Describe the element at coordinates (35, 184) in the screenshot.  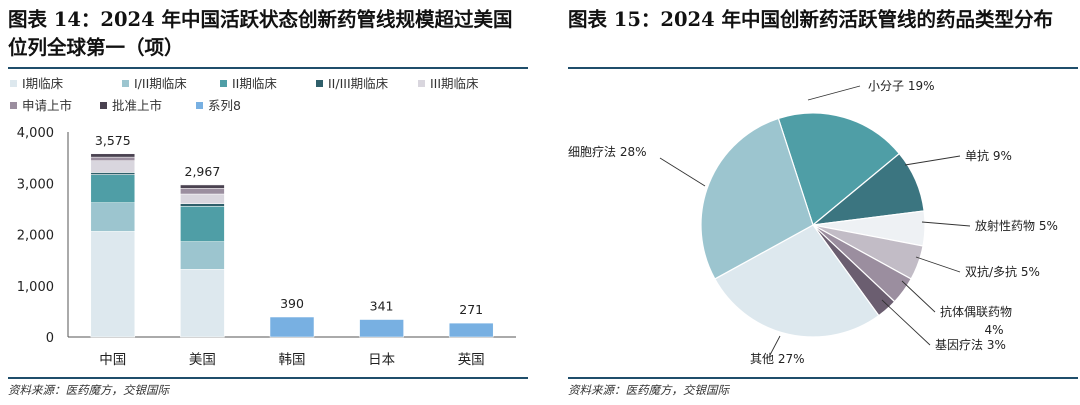
I see `y-tick-label: 3,000` at that location.